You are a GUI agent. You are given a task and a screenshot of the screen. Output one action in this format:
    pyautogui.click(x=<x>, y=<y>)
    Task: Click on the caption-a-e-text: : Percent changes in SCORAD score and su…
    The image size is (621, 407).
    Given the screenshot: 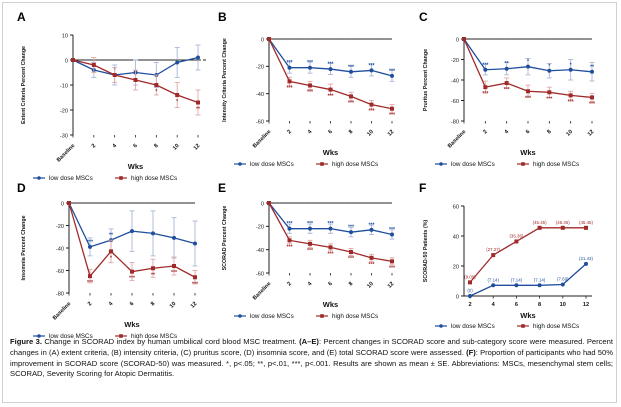 What is the action you would take?
    pyautogui.click(x=311, y=347)
    